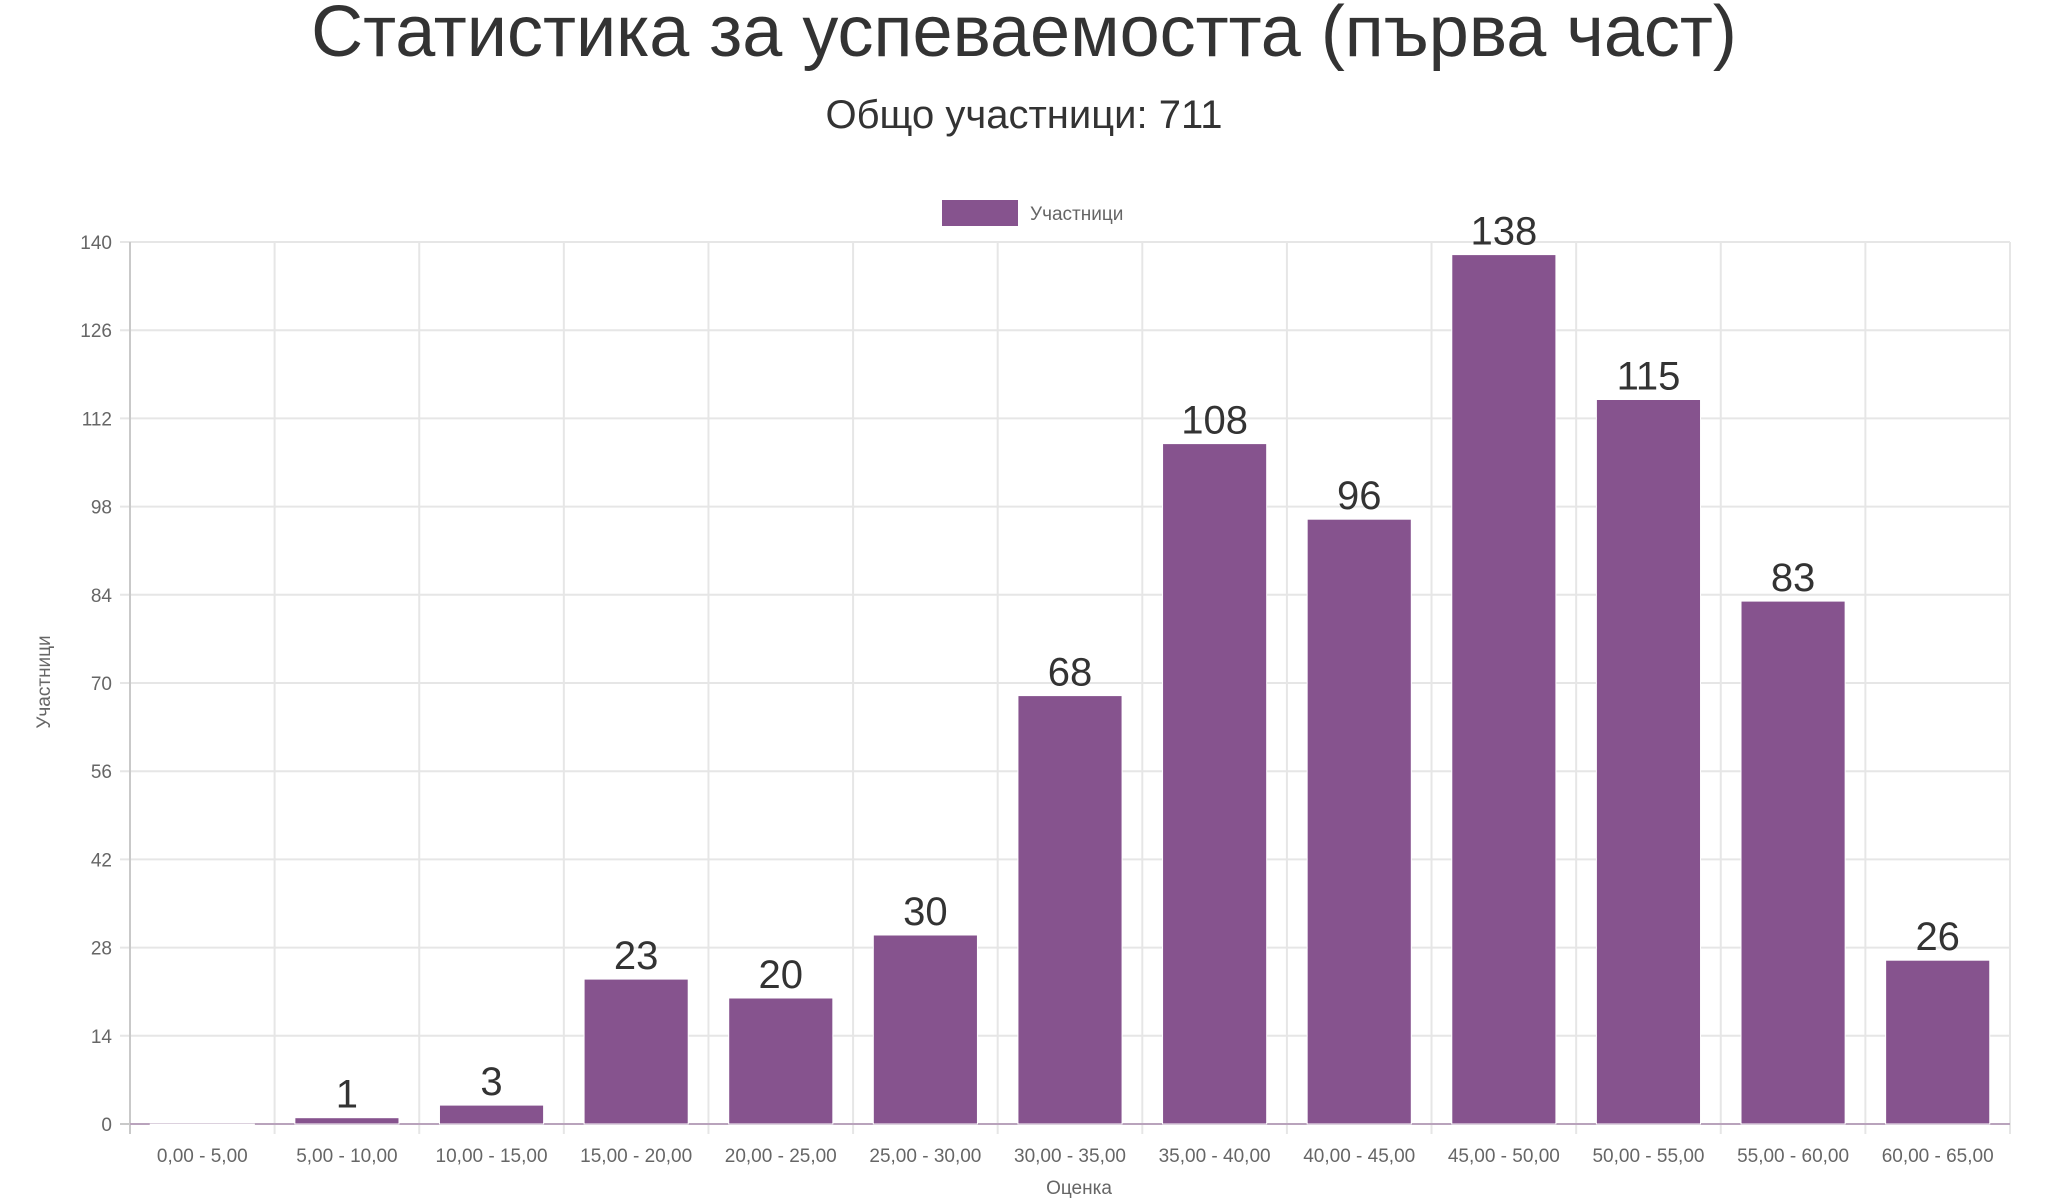 Image resolution: width=2048 pixels, height=1204 pixels. What do you see at coordinates (1070, 673) in the screenshot?
I see `data-label-6: 68` at bounding box center [1070, 673].